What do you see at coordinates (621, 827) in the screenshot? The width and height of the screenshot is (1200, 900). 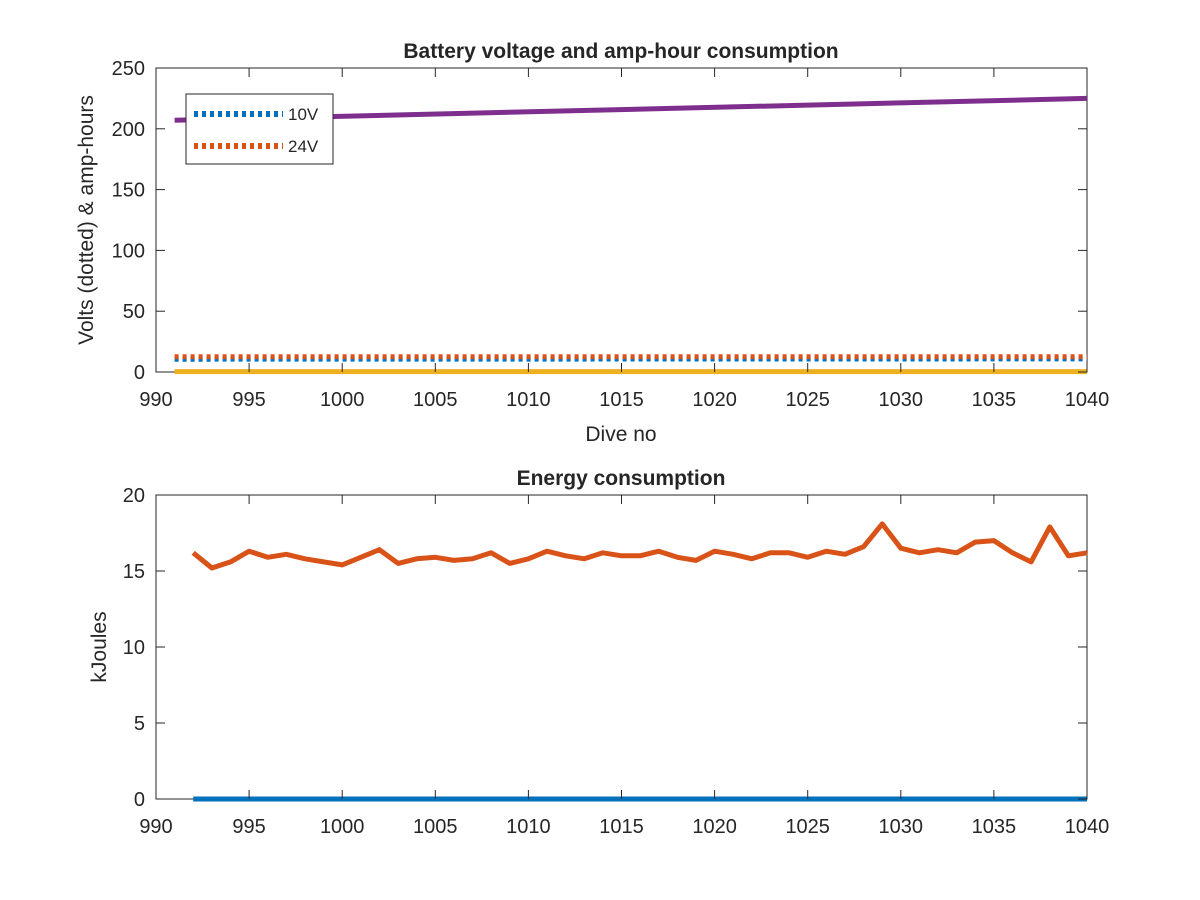 I see `energy-xtick-label: 1015` at bounding box center [621, 827].